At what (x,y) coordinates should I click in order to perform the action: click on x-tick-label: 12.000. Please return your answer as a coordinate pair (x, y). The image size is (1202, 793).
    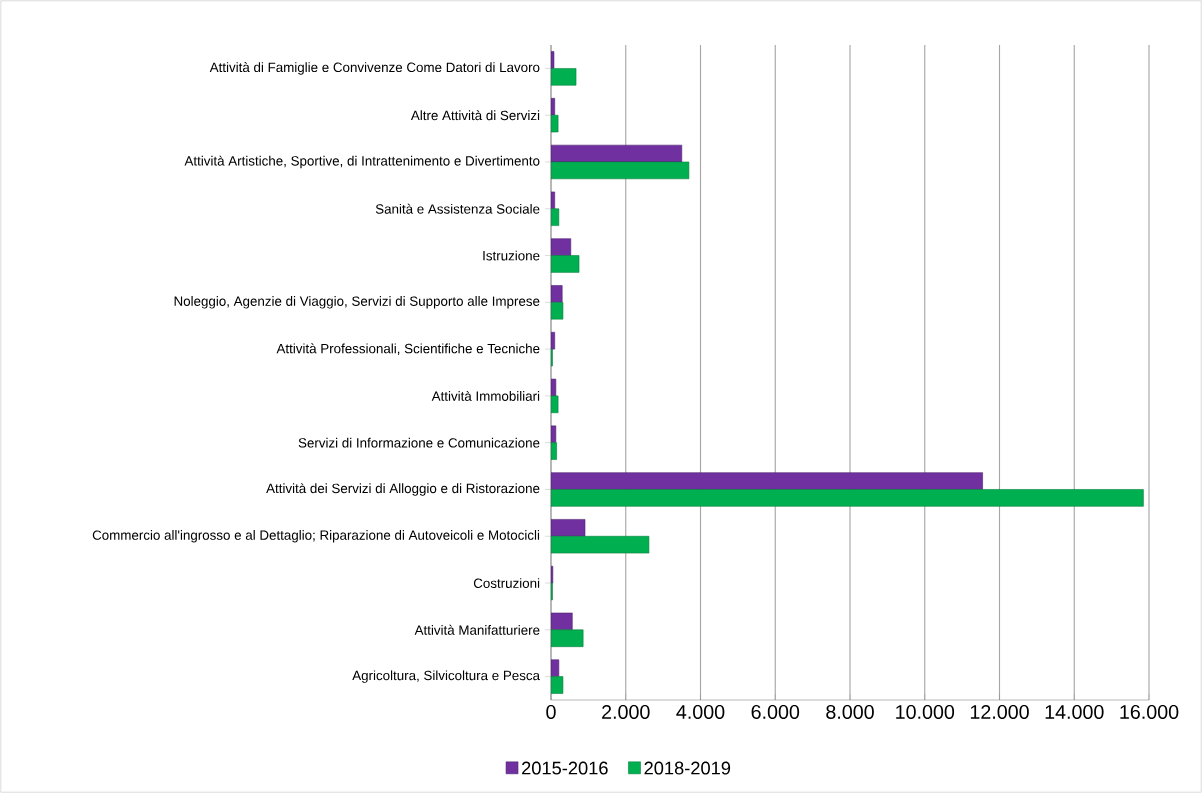
    Looking at the image, I should click on (999, 711).